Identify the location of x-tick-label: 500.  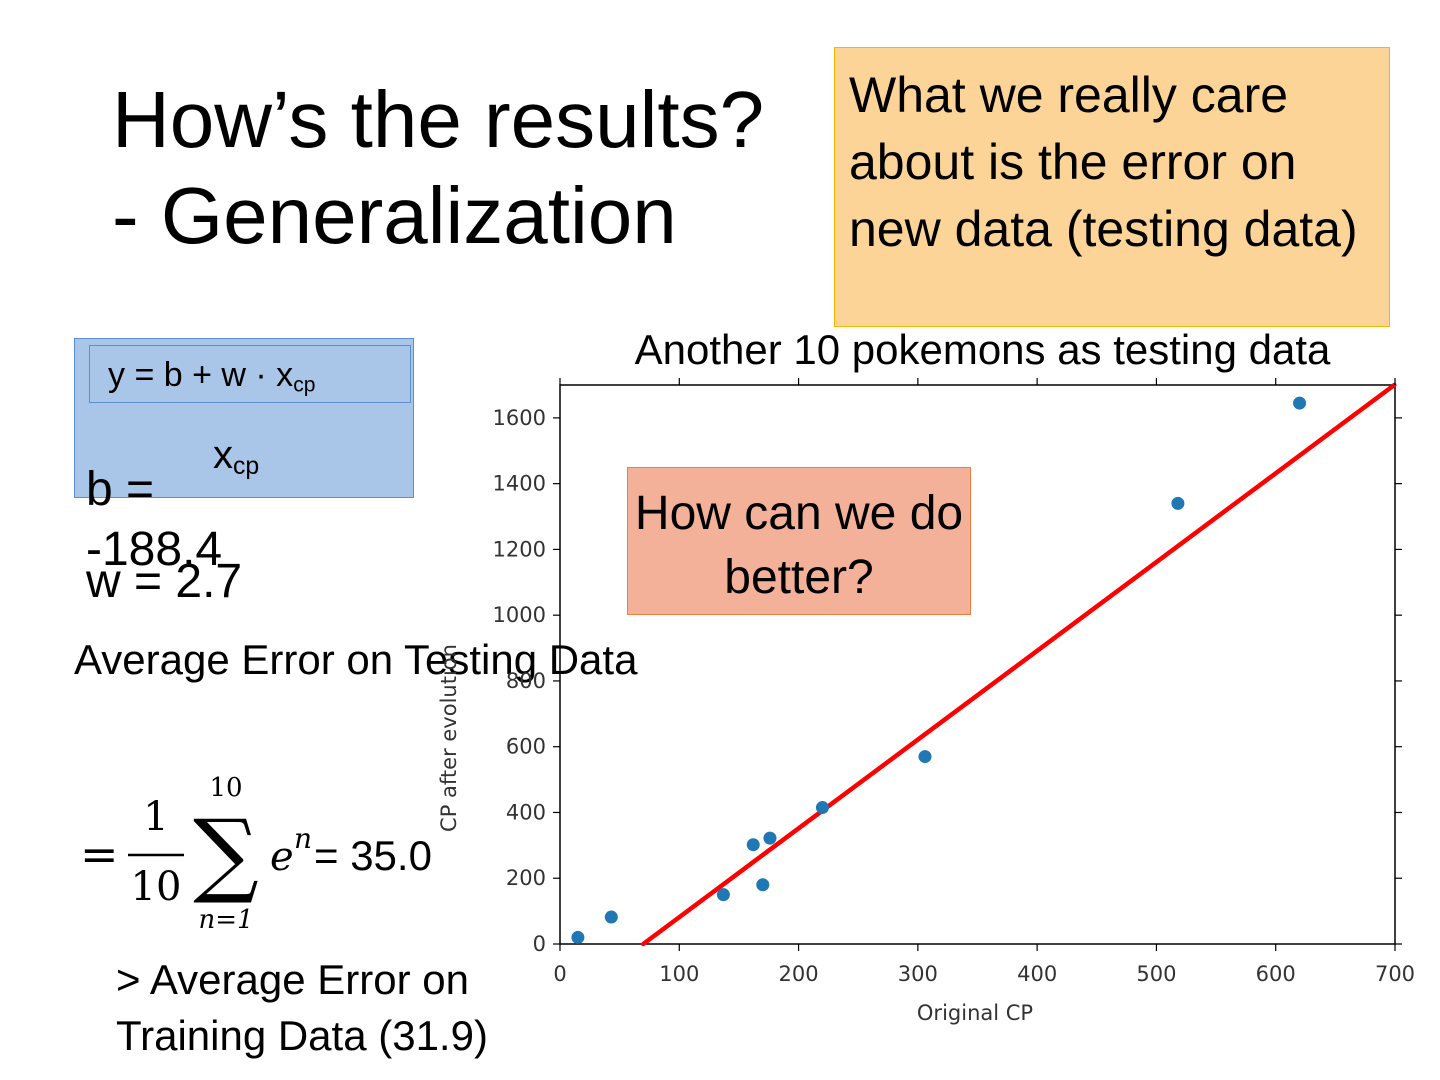
(1156, 974).